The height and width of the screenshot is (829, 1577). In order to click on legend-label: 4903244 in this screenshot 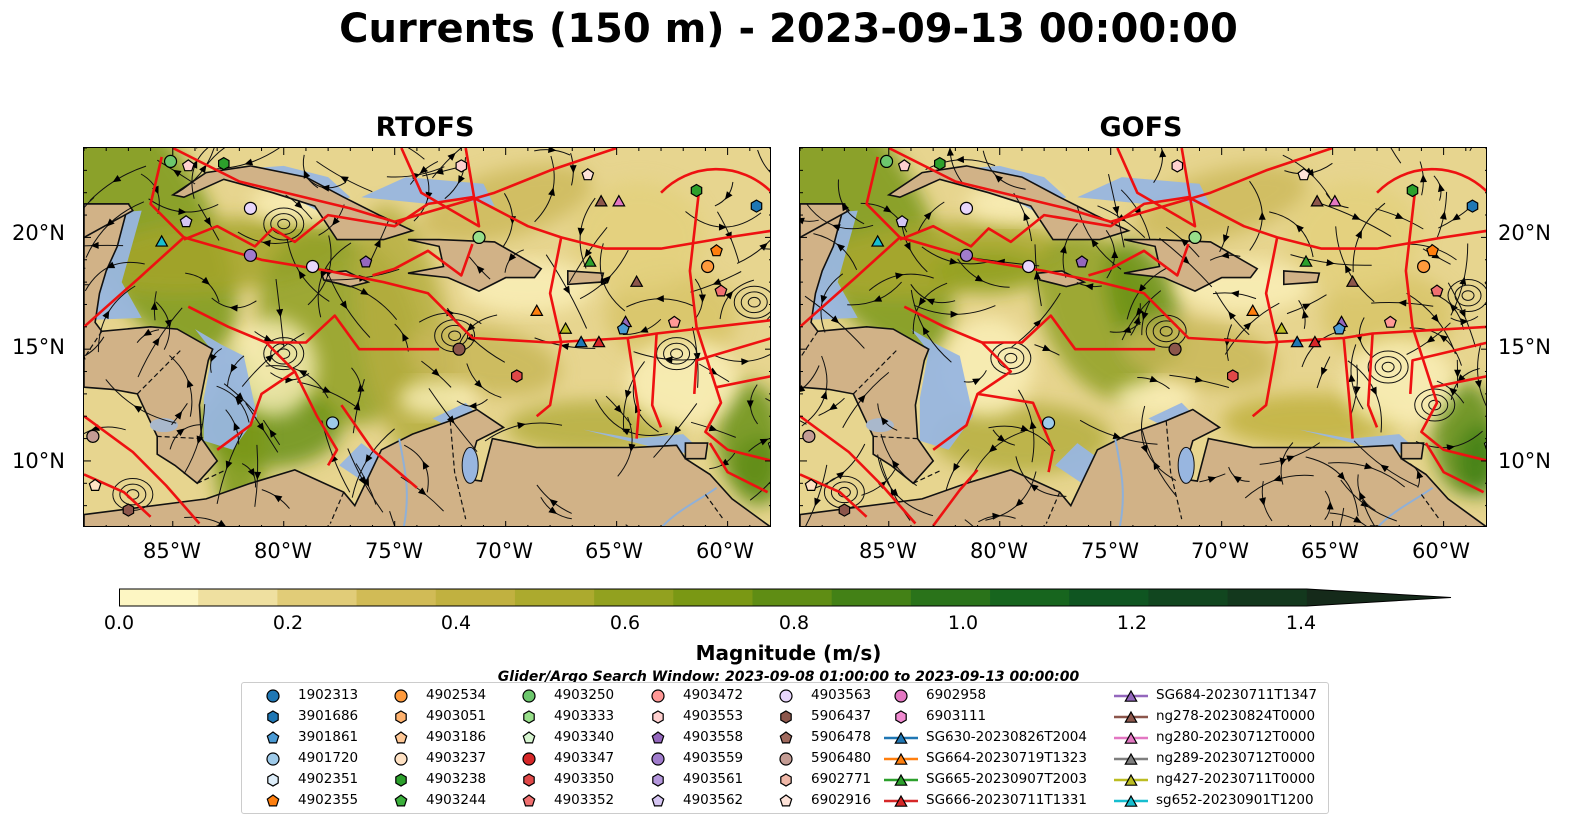, I will do `click(456, 800)`.